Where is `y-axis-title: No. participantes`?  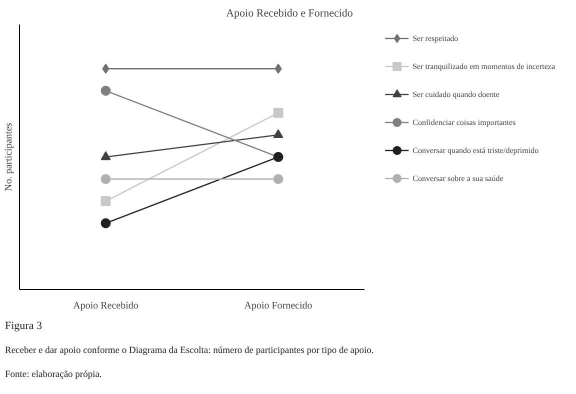 y-axis-title: No. participantes is located at coordinates (9, 157).